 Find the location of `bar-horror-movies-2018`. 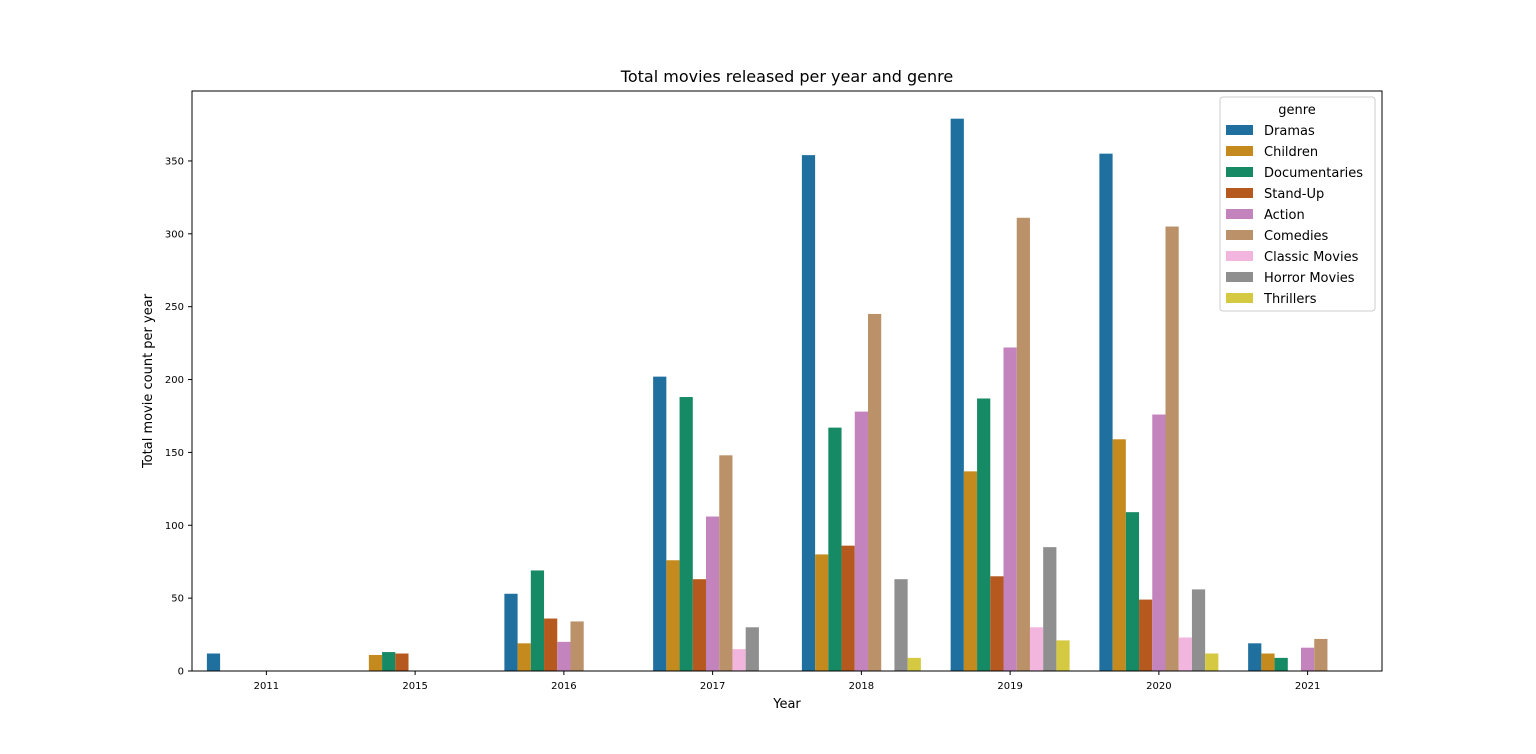

bar-horror-movies-2018 is located at coordinates (901, 625).